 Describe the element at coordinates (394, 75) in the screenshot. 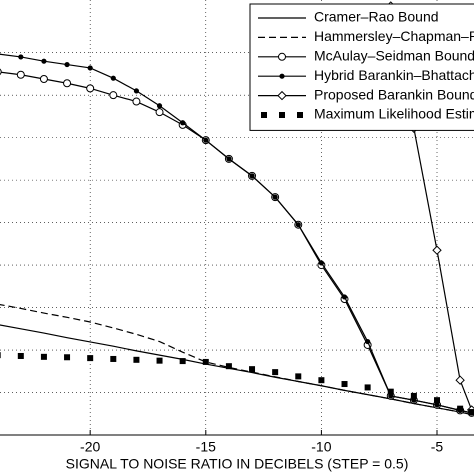

I see `legend-label: Hybrid Barankin–Bhattacharyya` at that location.